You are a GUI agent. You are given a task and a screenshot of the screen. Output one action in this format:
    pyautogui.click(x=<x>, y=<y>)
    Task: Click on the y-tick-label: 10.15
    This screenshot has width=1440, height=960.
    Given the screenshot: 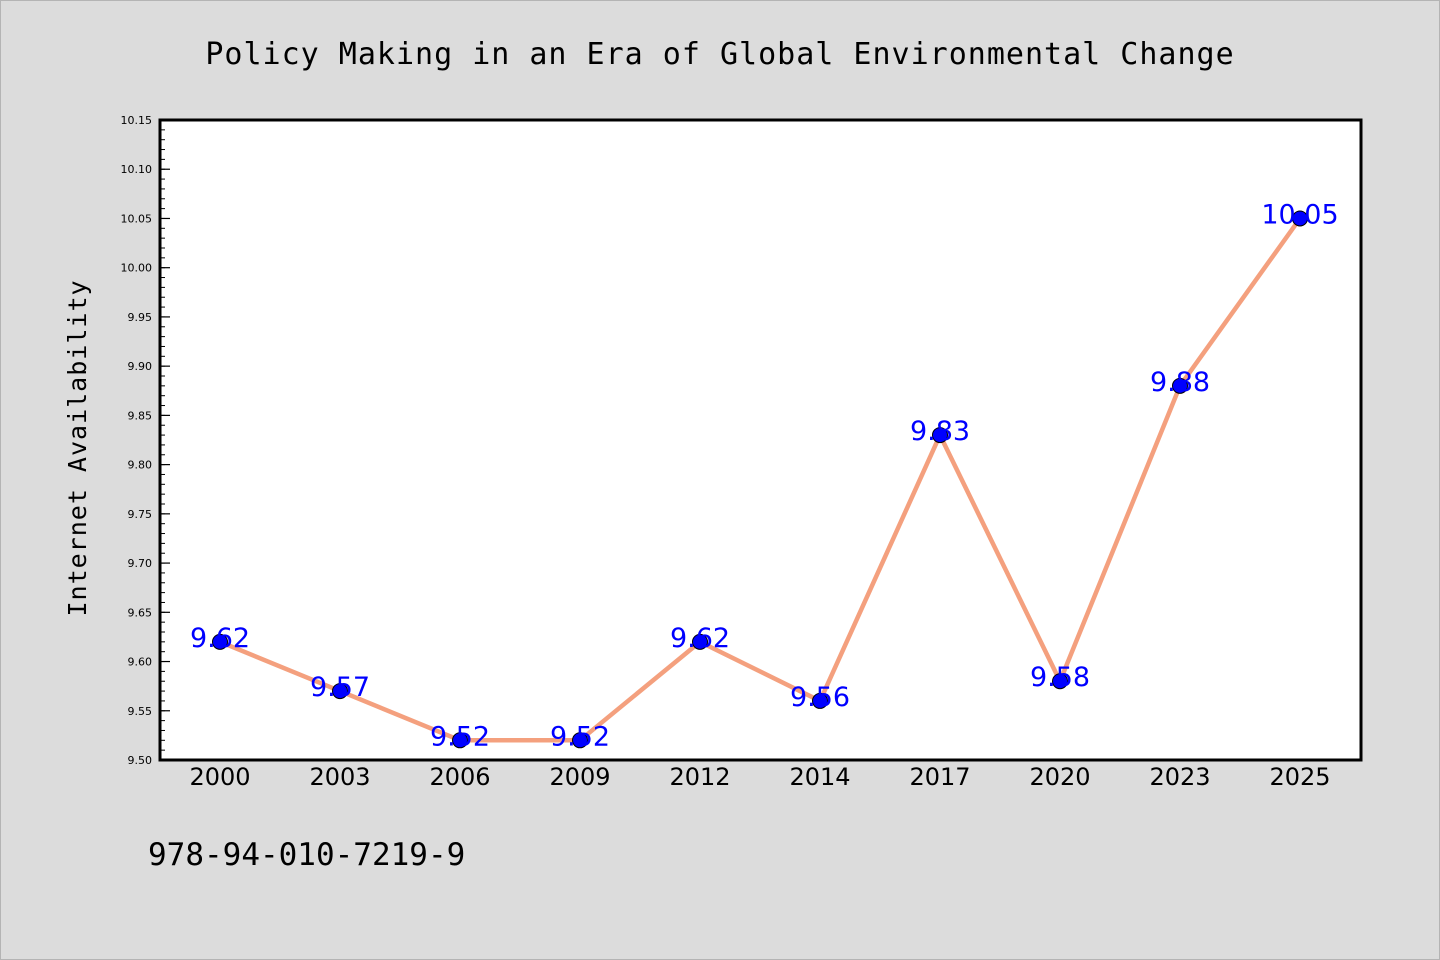 What is the action you would take?
    pyautogui.click(x=137, y=120)
    